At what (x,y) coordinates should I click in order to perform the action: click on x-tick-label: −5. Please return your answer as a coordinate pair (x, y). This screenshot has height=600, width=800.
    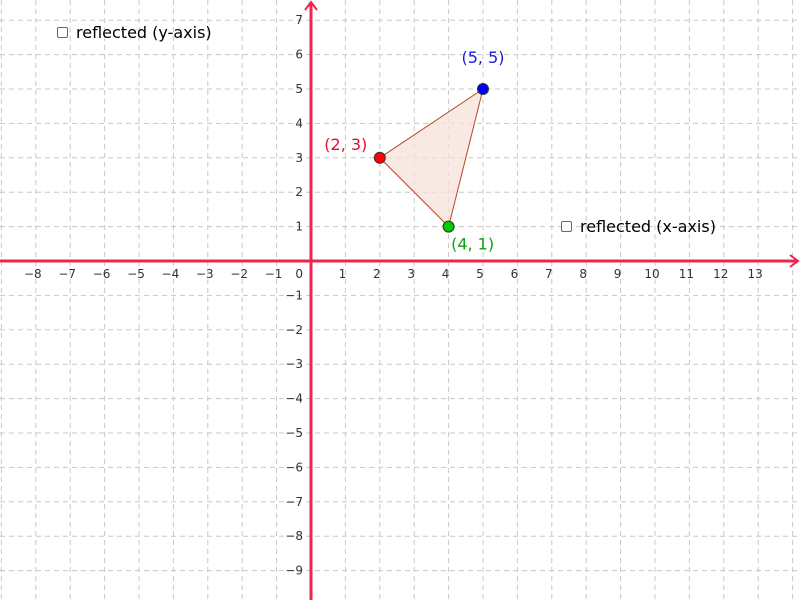
    Looking at the image, I should click on (136, 274).